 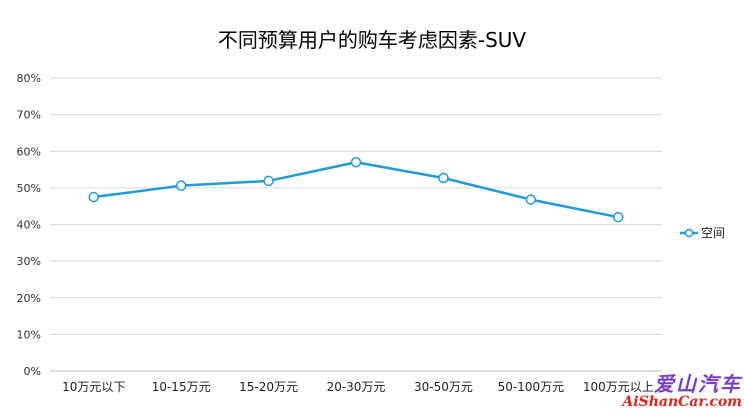 I want to click on x-tick-label: 10万元以下, so click(x=93, y=387).